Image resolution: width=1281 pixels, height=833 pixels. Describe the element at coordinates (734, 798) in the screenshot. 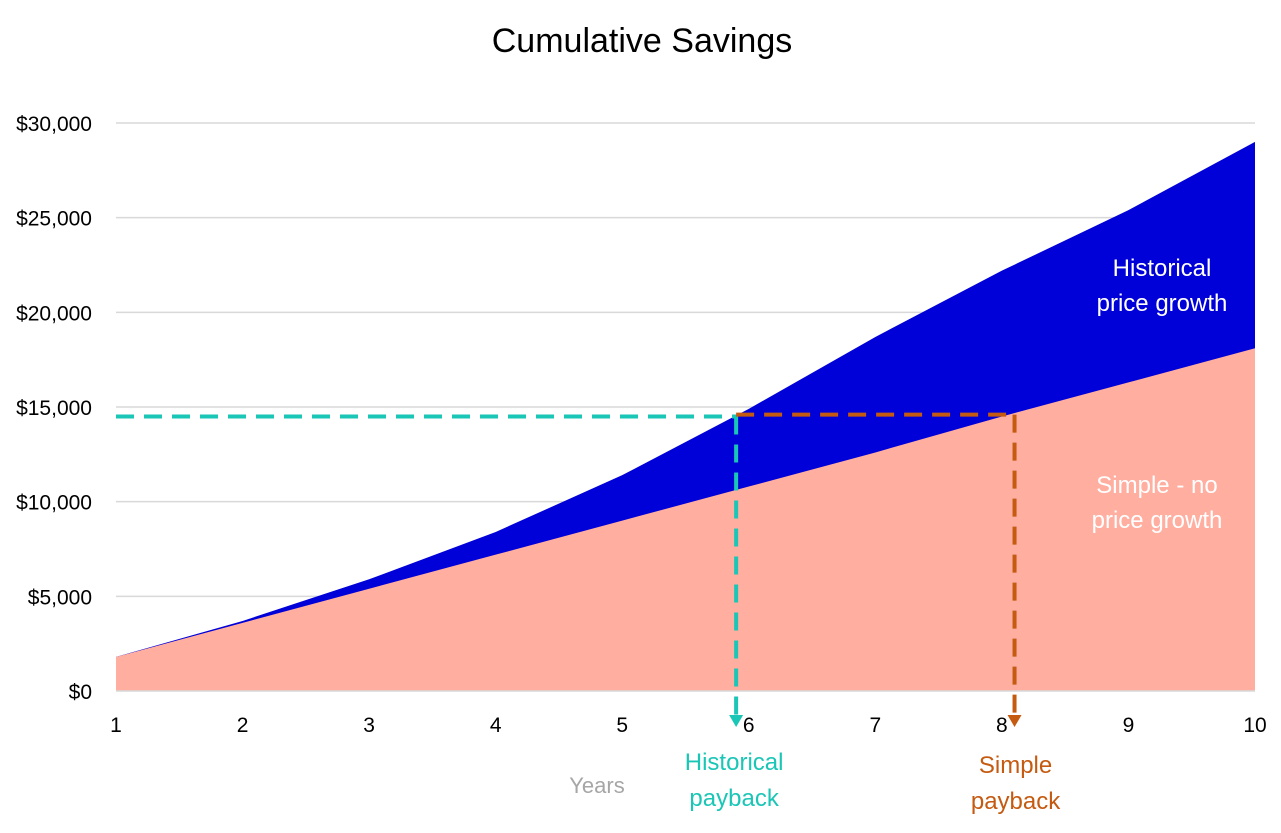

I see `historical-payback-label: payback` at that location.